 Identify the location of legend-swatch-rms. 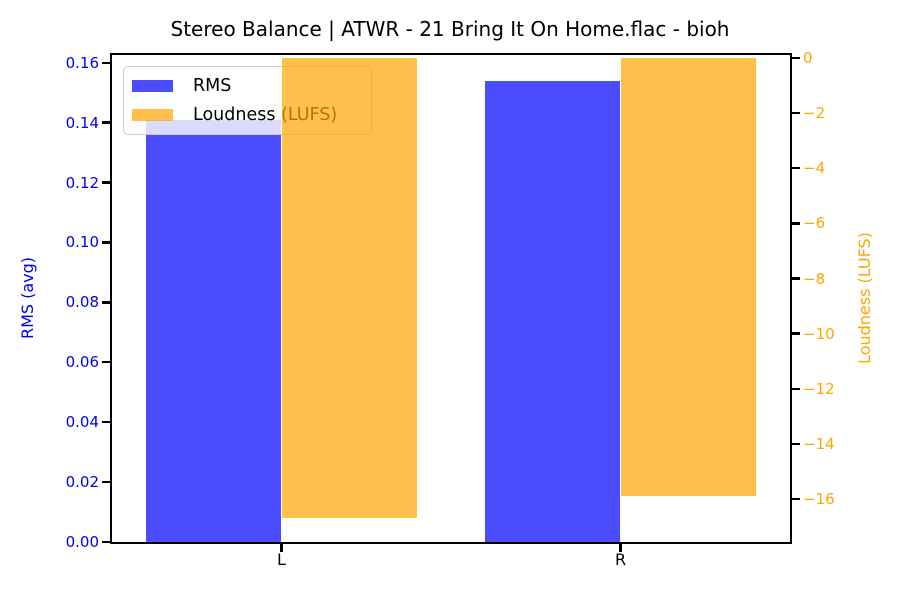
(152, 85).